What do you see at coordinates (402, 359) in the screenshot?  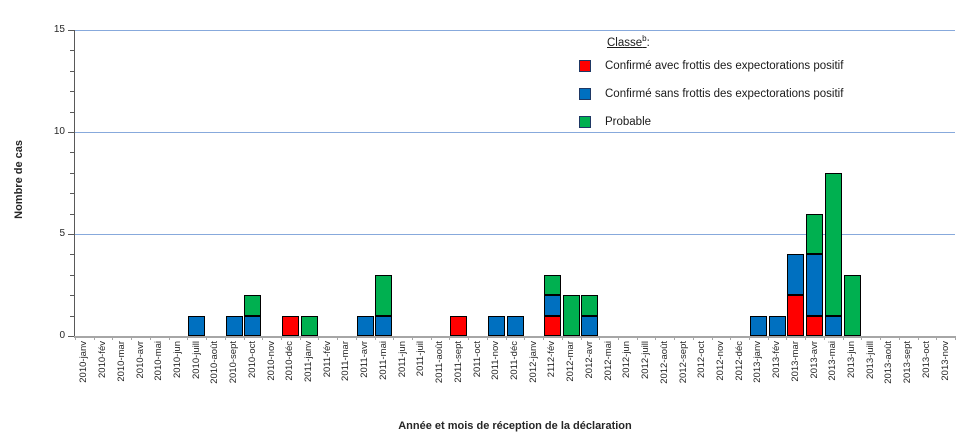 I see `x-tick-label: 2011-jun` at bounding box center [402, 359].